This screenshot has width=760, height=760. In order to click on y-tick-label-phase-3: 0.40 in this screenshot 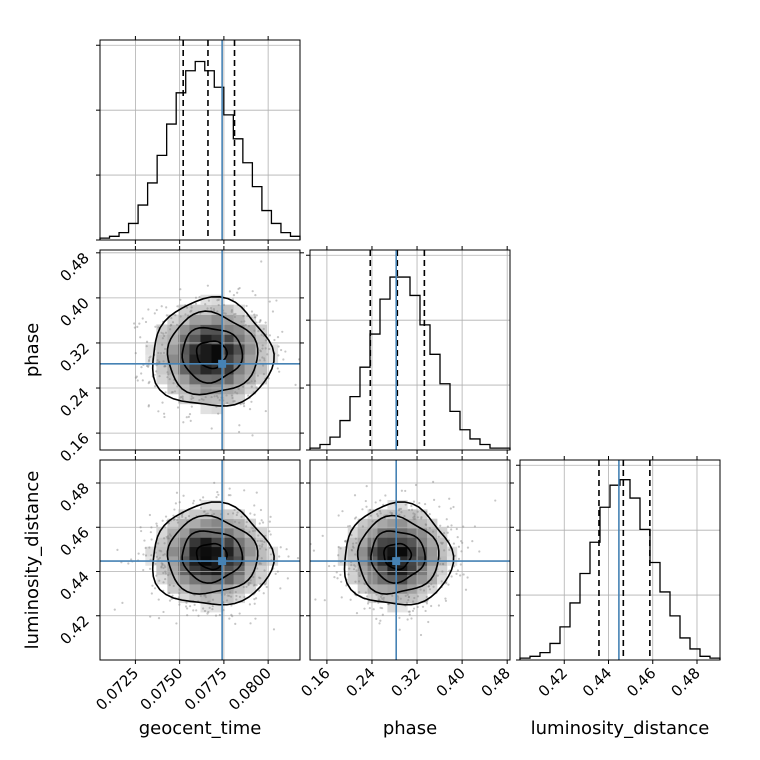, I will do `click(74, 312)`.